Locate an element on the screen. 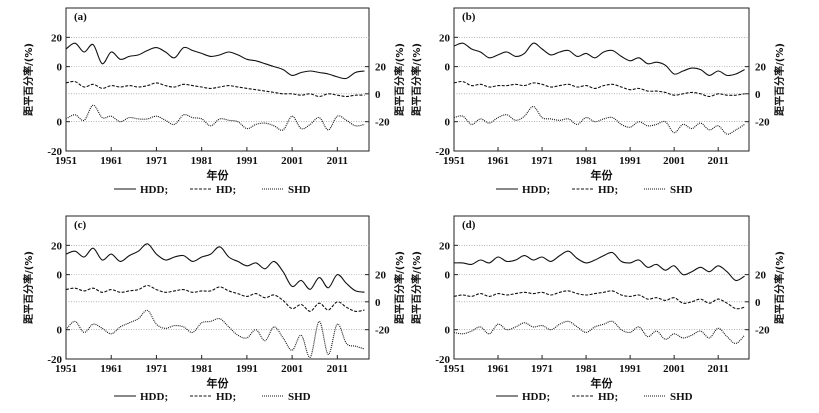 This screenshot has width=819, height=413. panel-label: (c) is located at coordinates (80, 225).